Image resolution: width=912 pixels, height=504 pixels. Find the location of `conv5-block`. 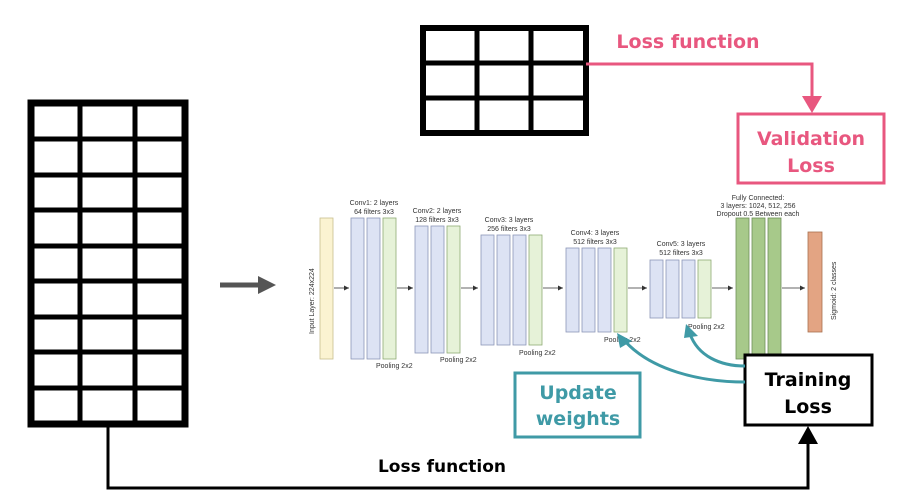

conv5-block is located at coordinates (680, 289).